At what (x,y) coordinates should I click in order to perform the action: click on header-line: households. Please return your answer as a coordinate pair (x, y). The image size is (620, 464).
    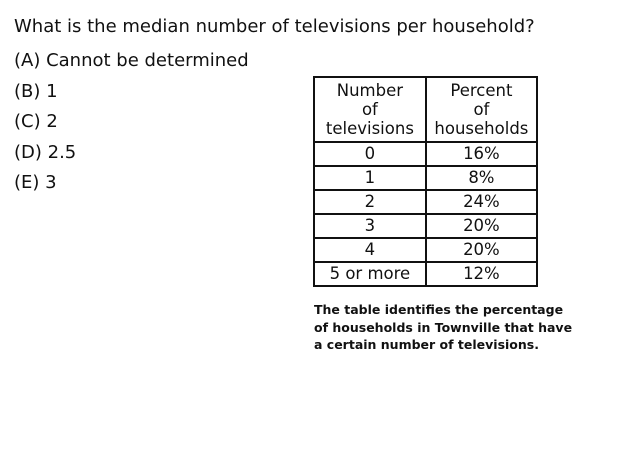
    Looking at the image, I should click on (481, 128).